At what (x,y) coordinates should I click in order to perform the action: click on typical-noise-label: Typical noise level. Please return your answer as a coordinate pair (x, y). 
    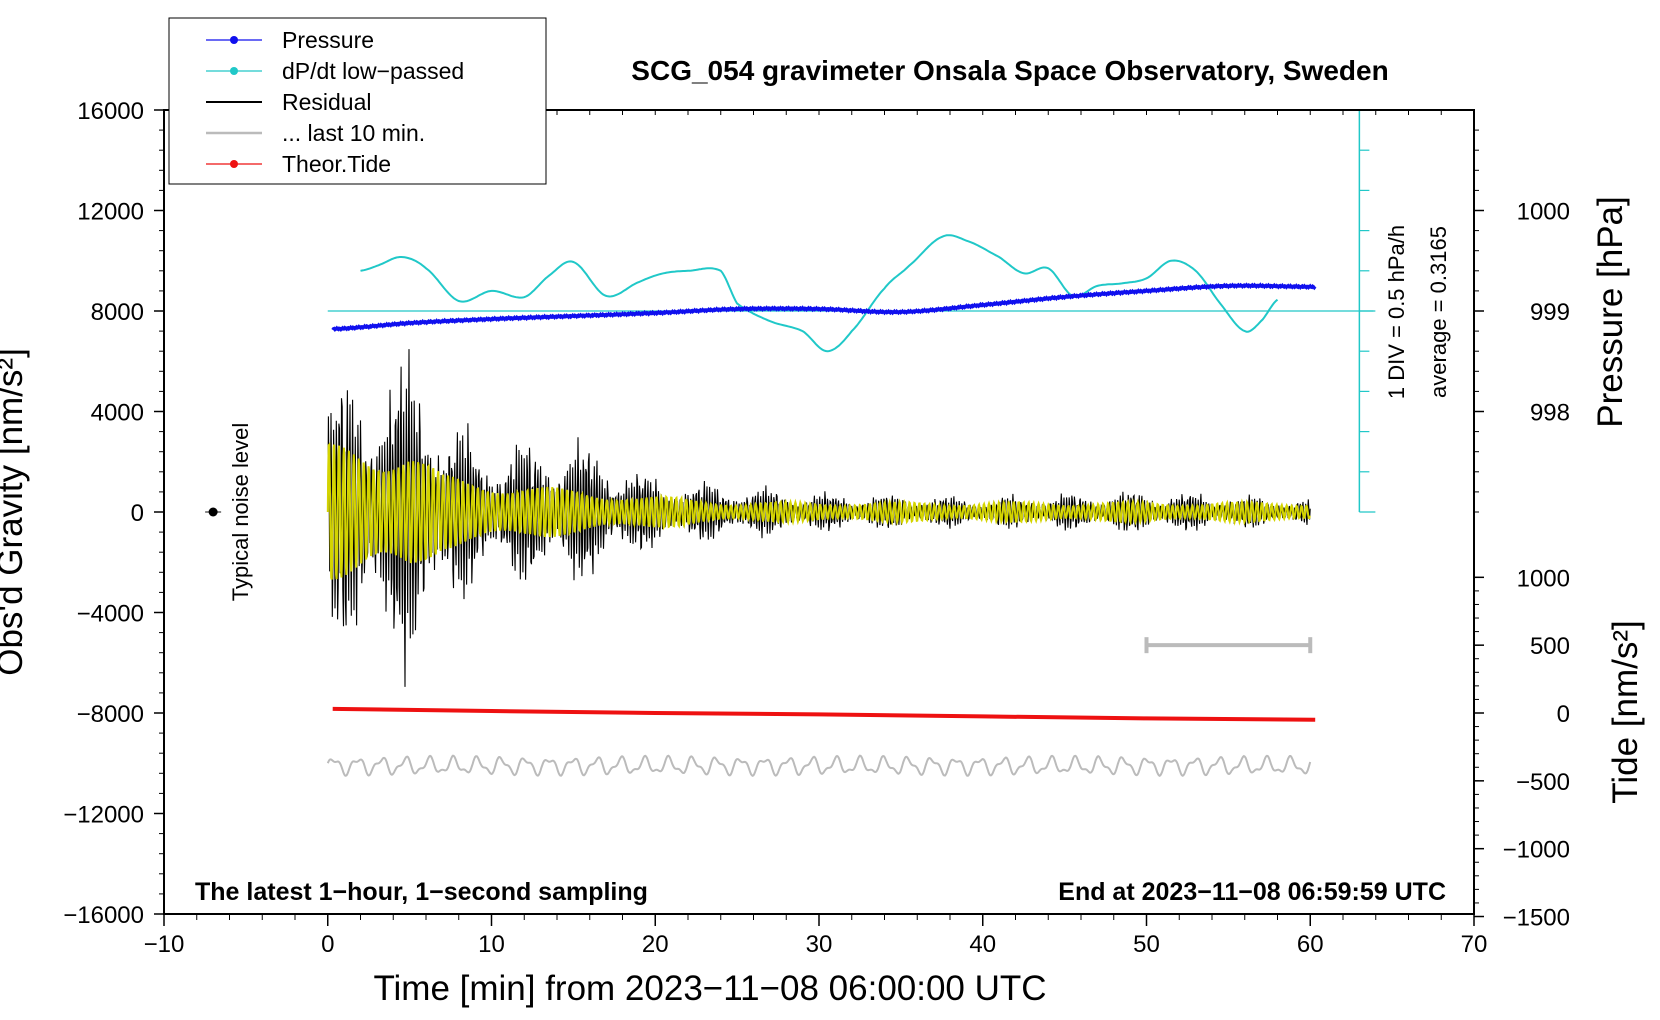
    Looking at the image, I should click on (240, 512).